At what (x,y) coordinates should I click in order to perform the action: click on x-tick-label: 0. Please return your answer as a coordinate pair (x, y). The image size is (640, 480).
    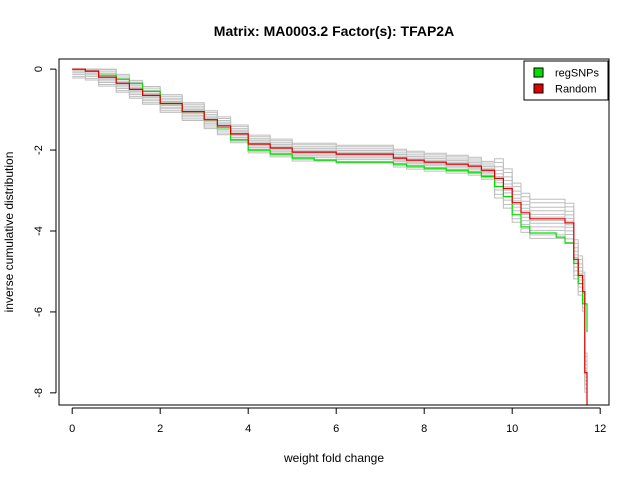
    Looking at the image, I should click on (72, 429).